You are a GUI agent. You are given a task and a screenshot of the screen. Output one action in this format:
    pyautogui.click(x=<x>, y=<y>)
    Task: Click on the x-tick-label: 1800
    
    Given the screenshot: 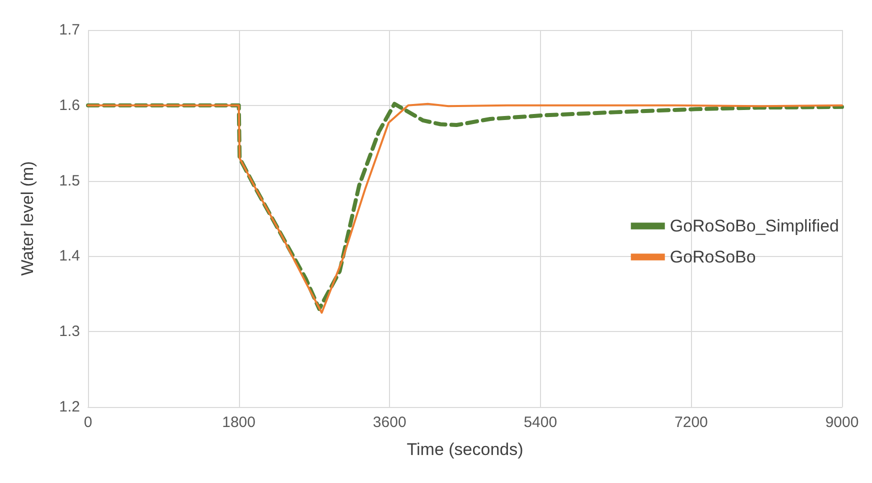 What is the action you would take?
    pyautogui.click(x=239, y=422)
    